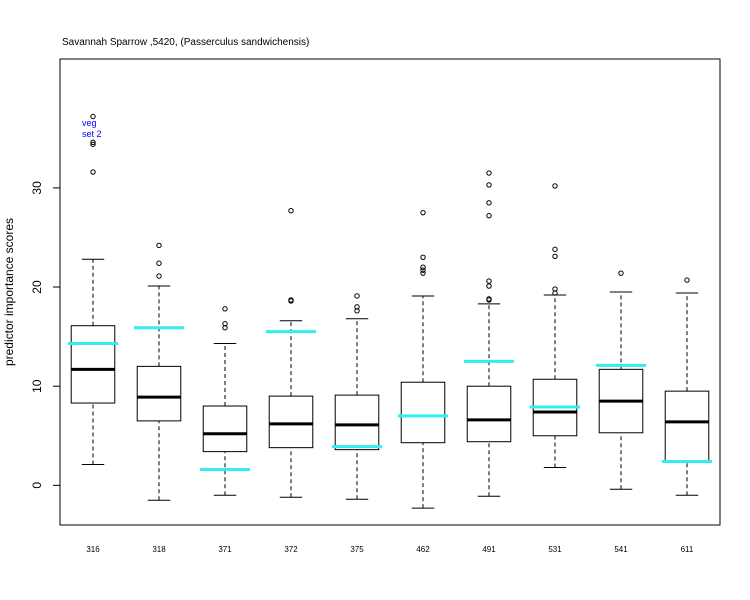 The width and height of the screenshot is (750, 600). I want to click on x-tick-label: 316, so click(93, 549).